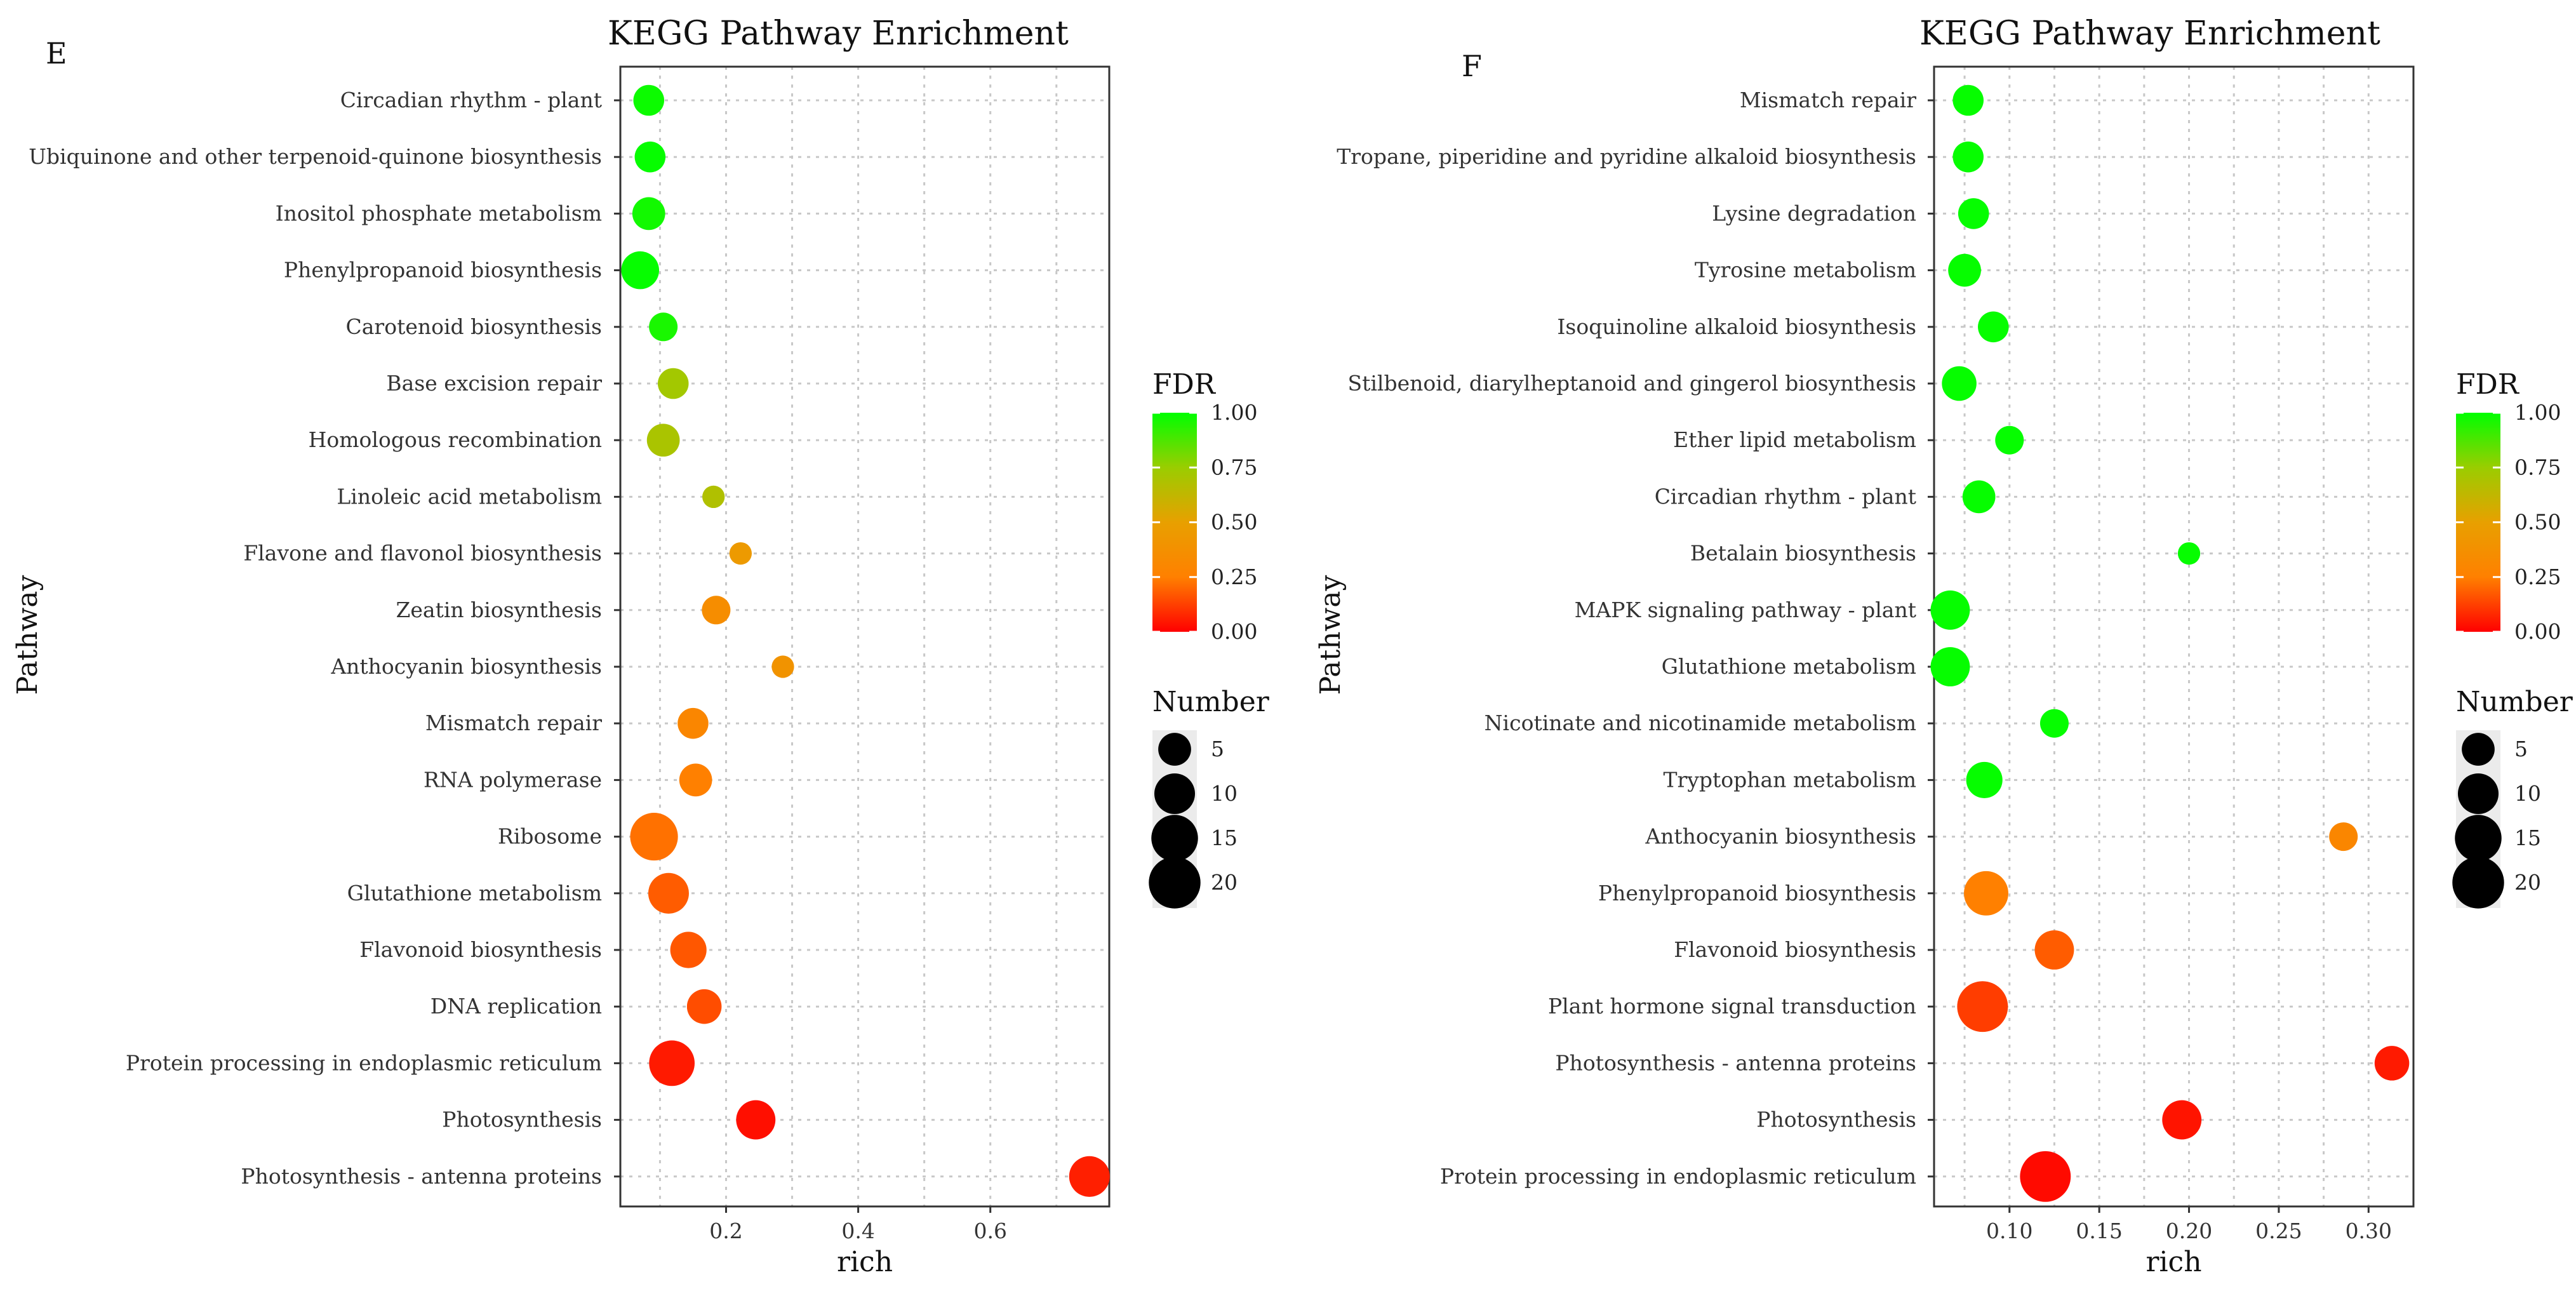 The height and width of the screenshot is (1296, 2576). Describe the element at coordinates (439, 213) in the screenshot. I see `y-tick-label: Inositol phosphate metabolism` at that location.